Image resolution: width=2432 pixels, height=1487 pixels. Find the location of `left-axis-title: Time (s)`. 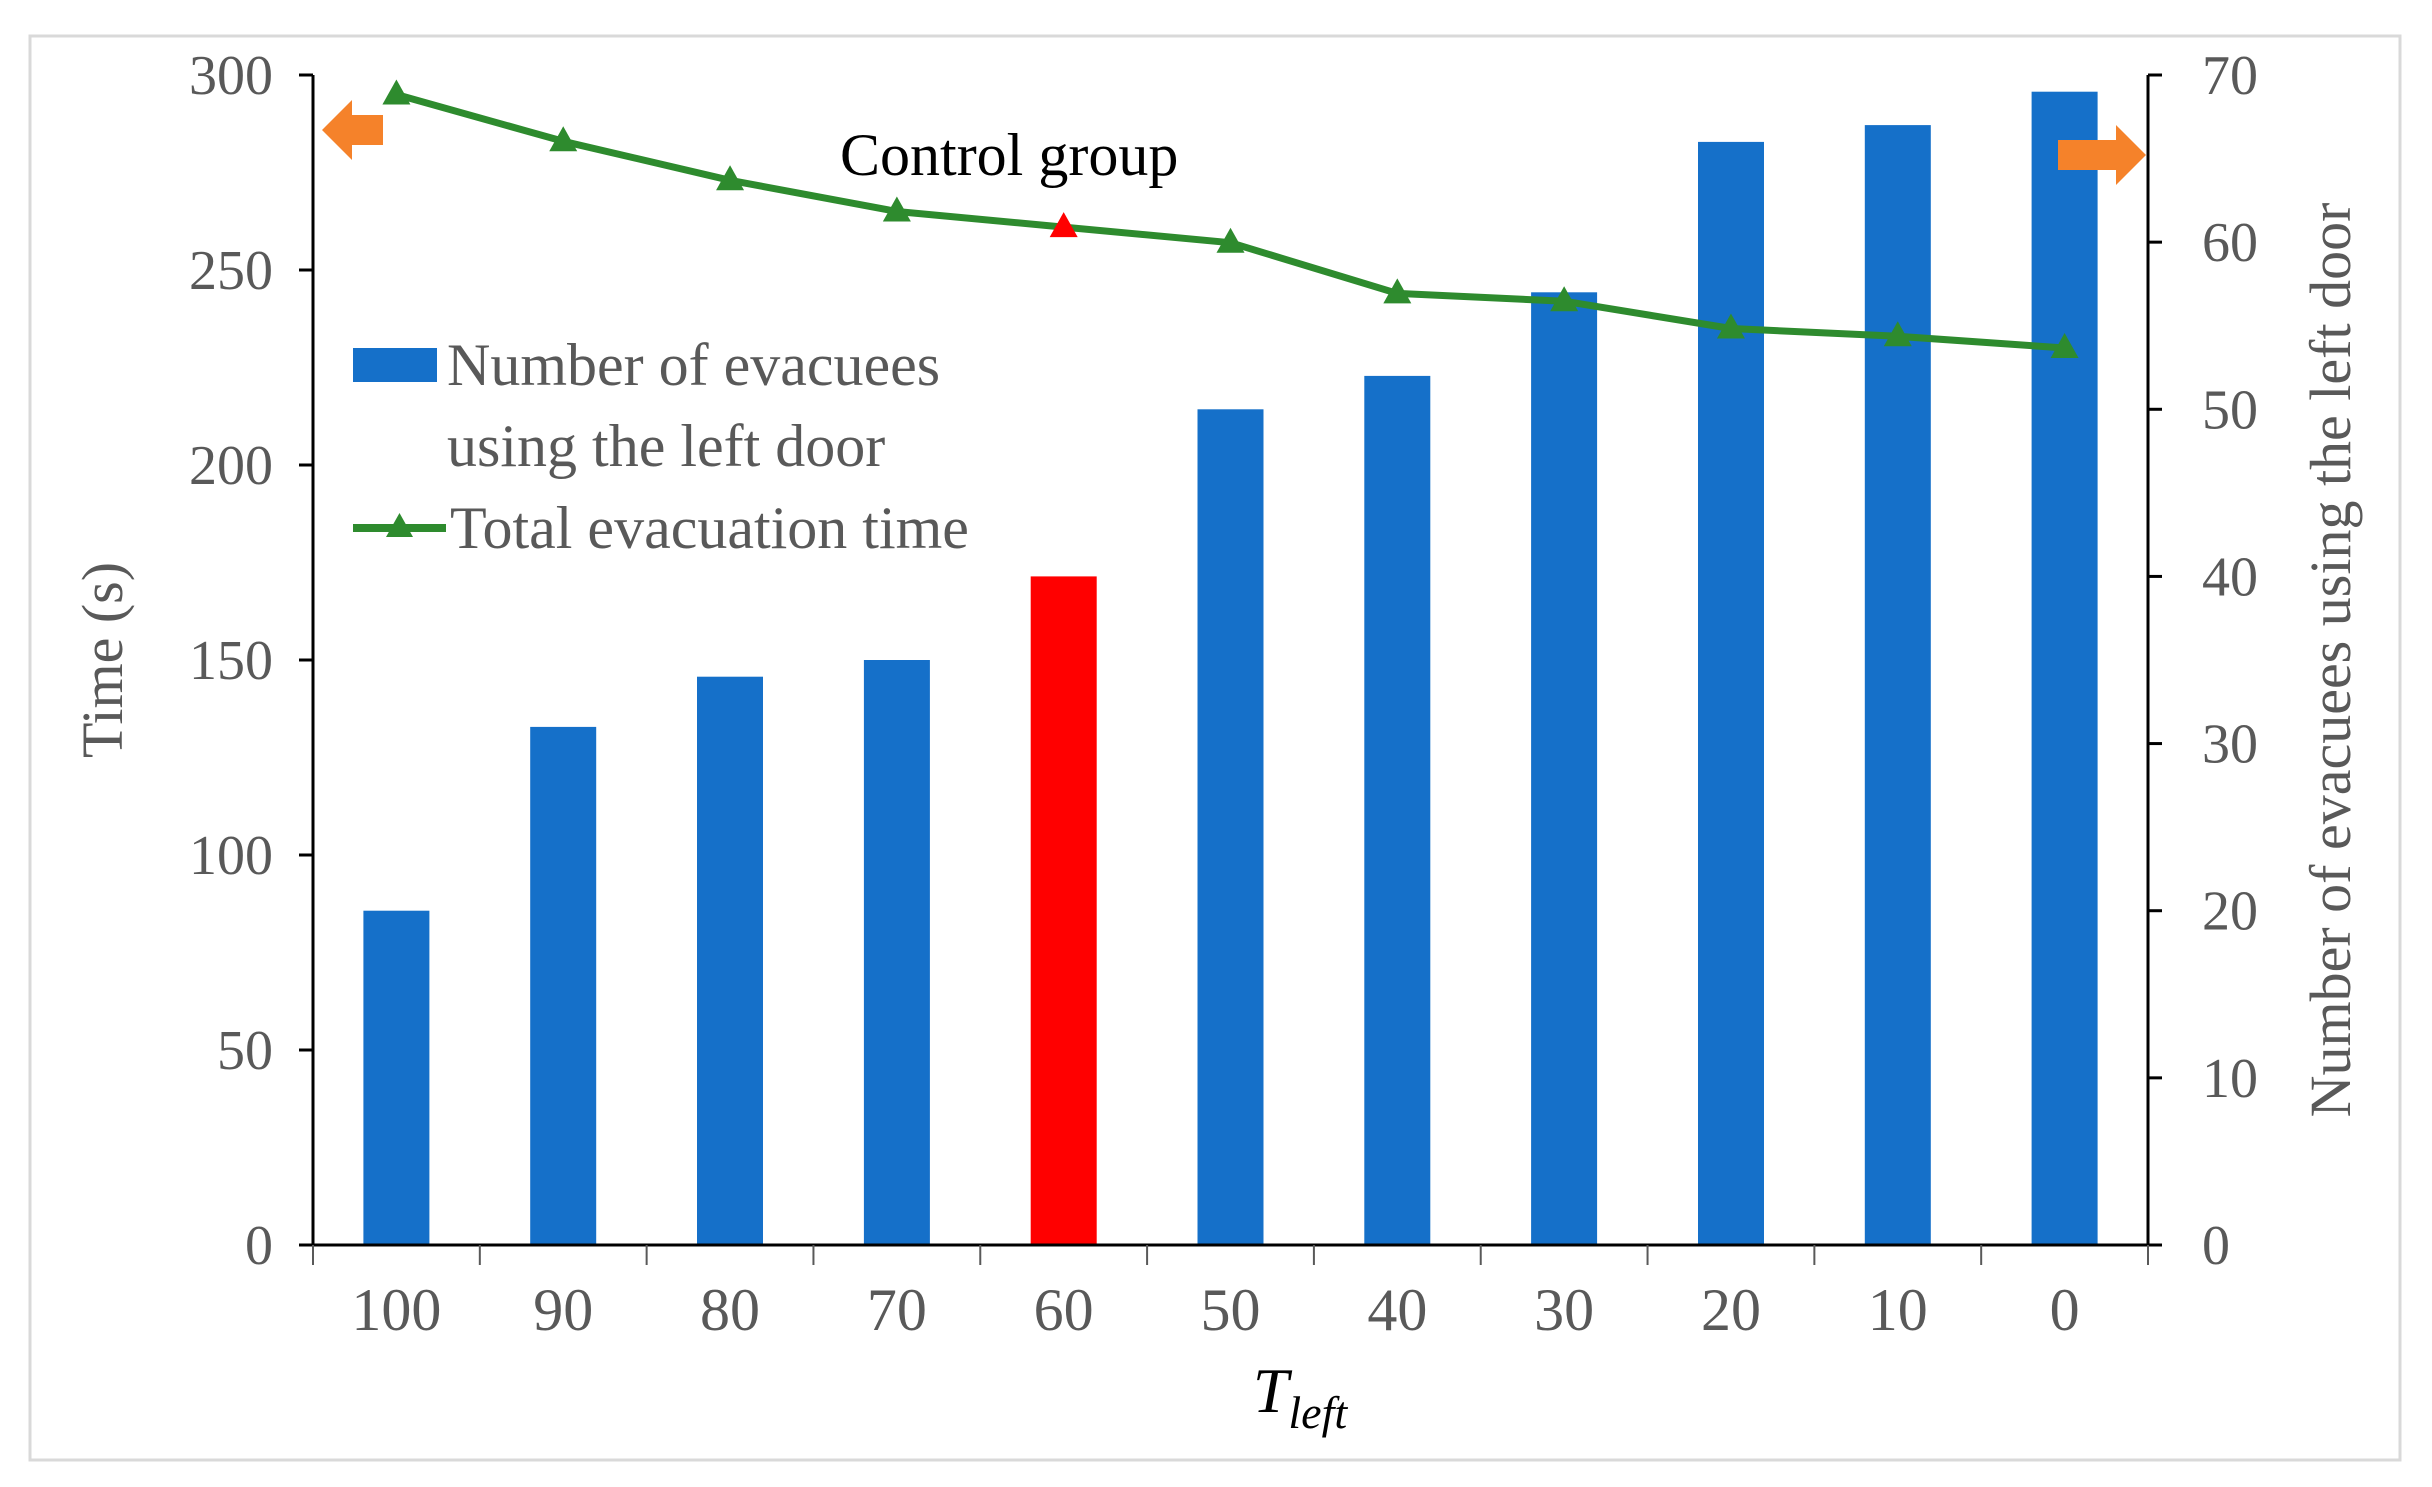

left-axis-title: Time (s) is located at coordinates (102, 660).